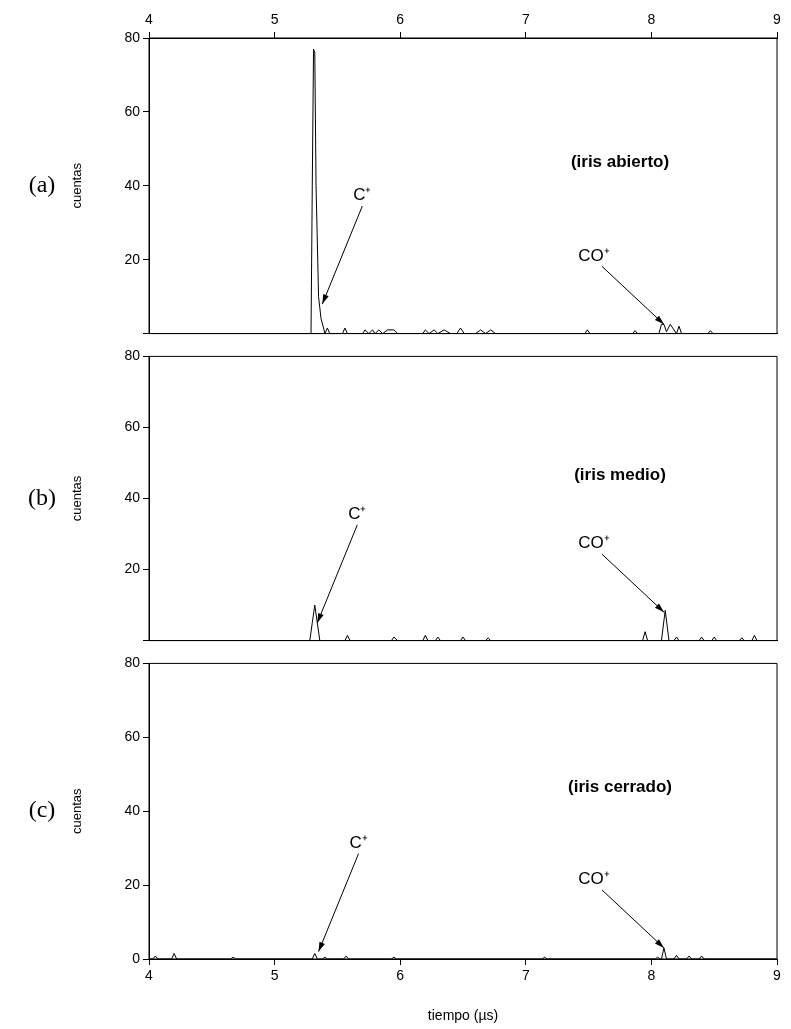 The image size is (791, 1029). What do you see at coordinates (42, 809) in the screenshot?
I see `text: (c)` at bounding box center [42, 809].